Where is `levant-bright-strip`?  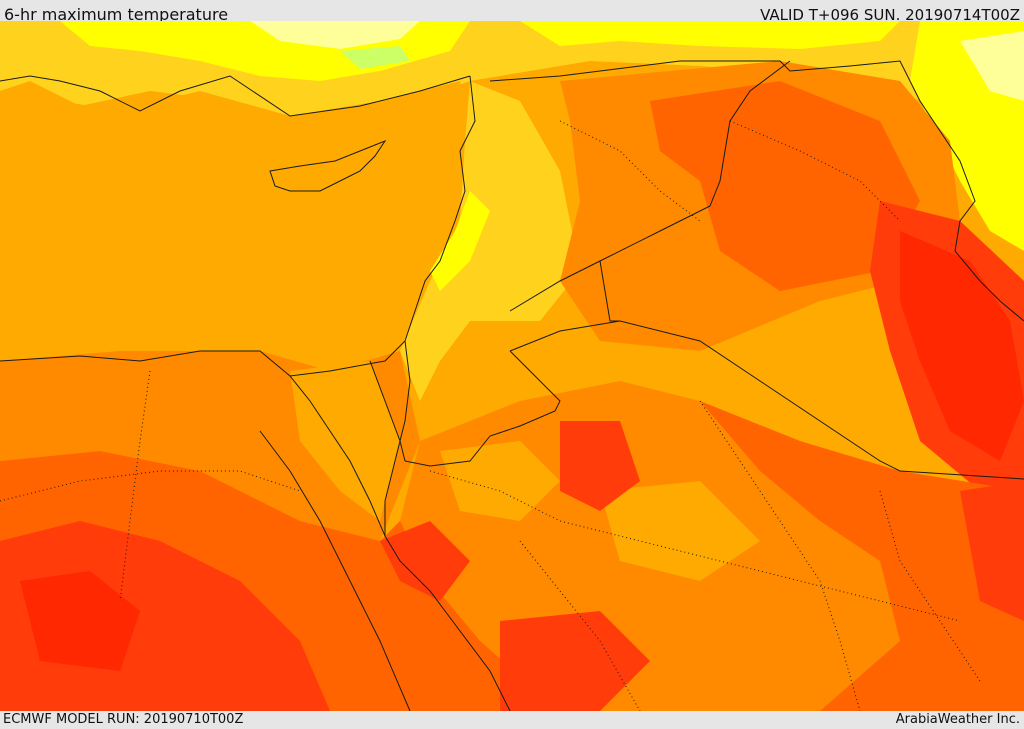
levant-bright-strip is located at coordinates (460, 241).